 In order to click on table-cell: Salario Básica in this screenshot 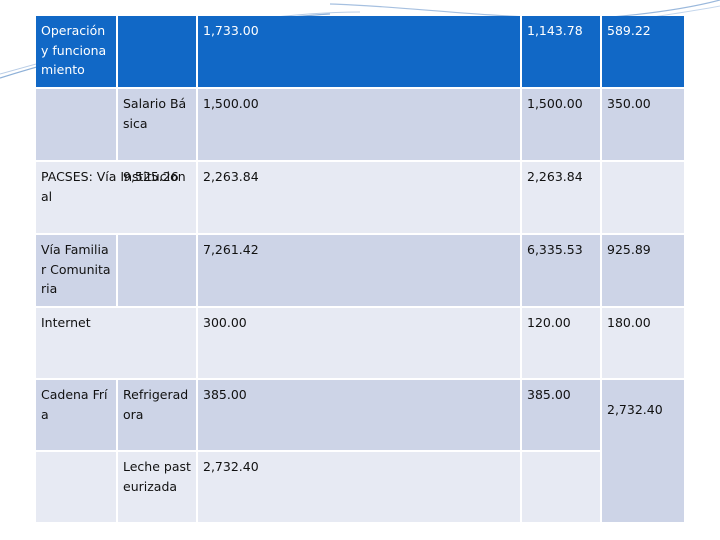, I will do `click(157, 124)`.